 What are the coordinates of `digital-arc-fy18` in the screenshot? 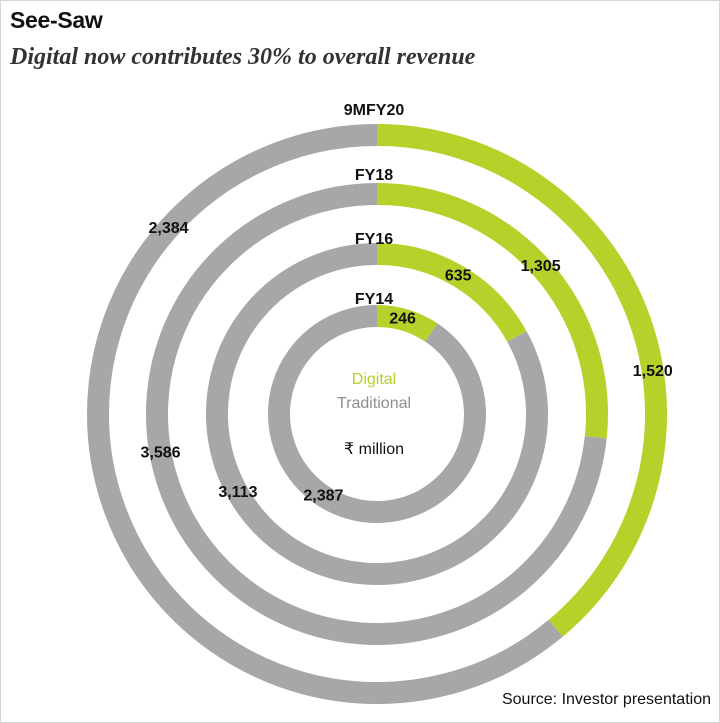 It's located at (492, 311).